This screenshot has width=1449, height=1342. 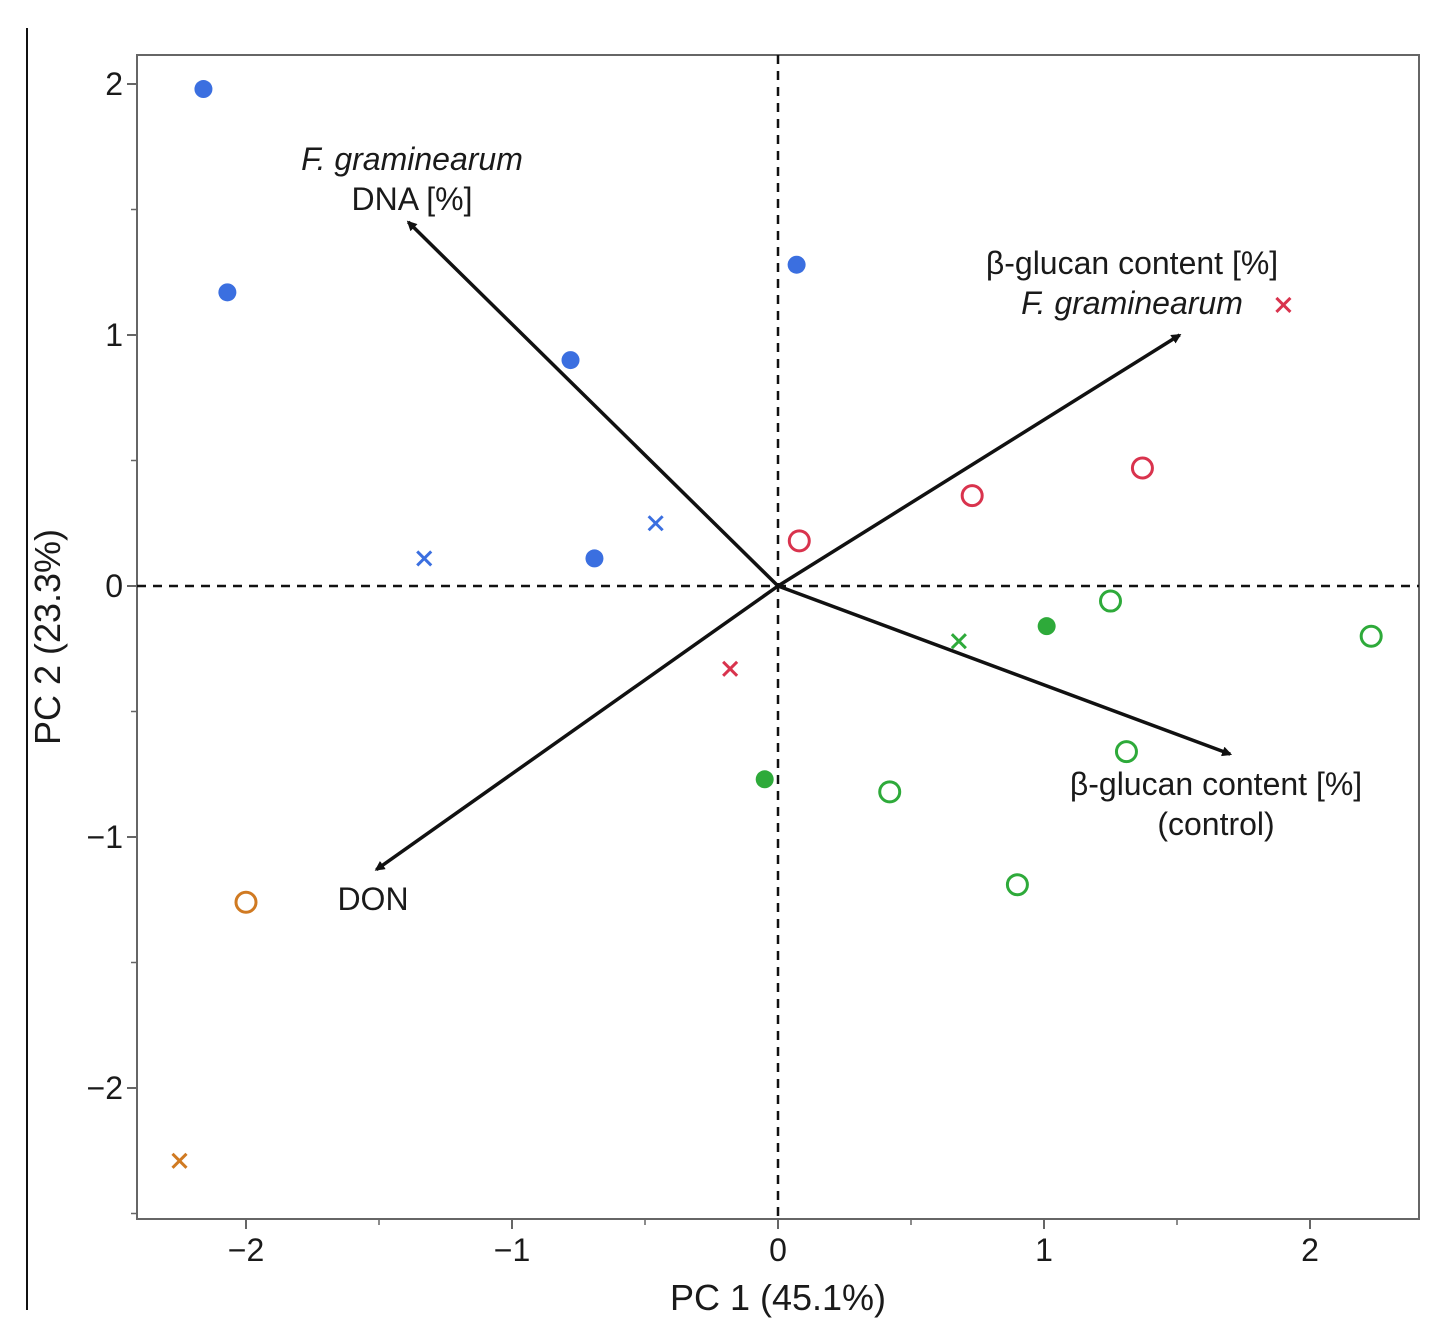 I want to click on loading-bglucan-fgram: β-glucan content [%] F. graminearum, so click(x=1027, y=416).